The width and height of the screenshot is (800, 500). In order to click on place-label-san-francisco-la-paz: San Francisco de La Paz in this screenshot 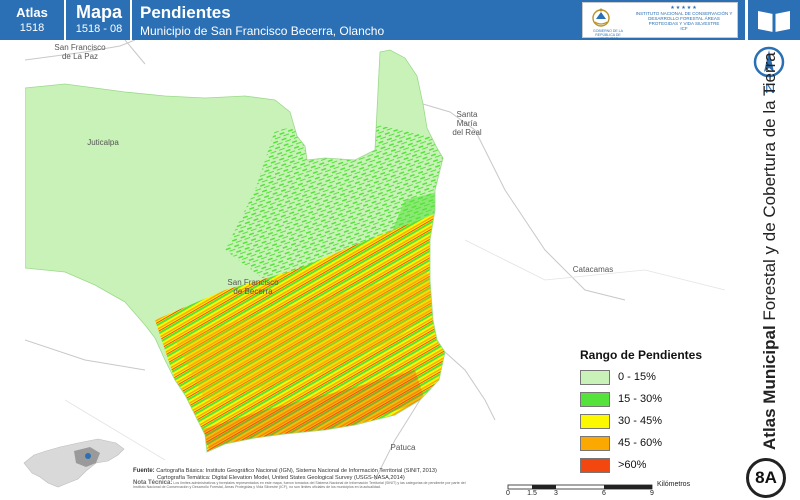, I will do `click(80, 52)`.